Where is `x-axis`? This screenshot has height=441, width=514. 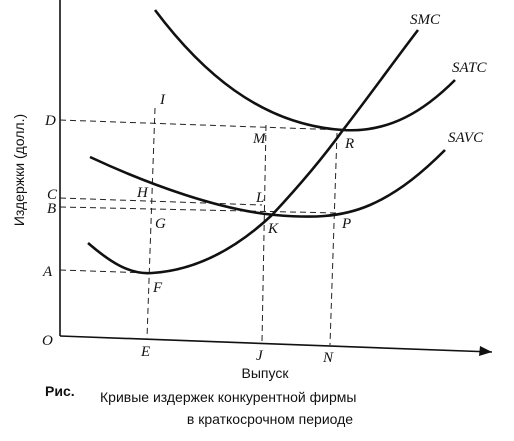
x-axis is located at coordinates (276, 344).